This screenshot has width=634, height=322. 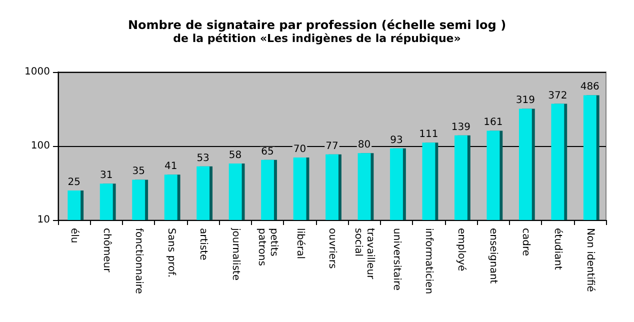 I want to click on y-tick-label: 1000, so click(x=37, y=72).